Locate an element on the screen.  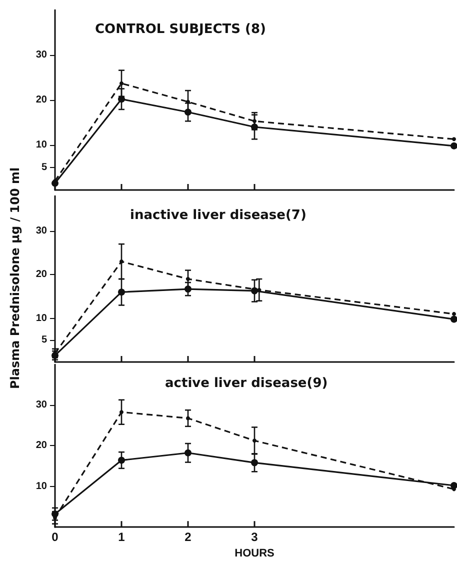
text: active liver disease(9) is located at coordinates (246, 383).